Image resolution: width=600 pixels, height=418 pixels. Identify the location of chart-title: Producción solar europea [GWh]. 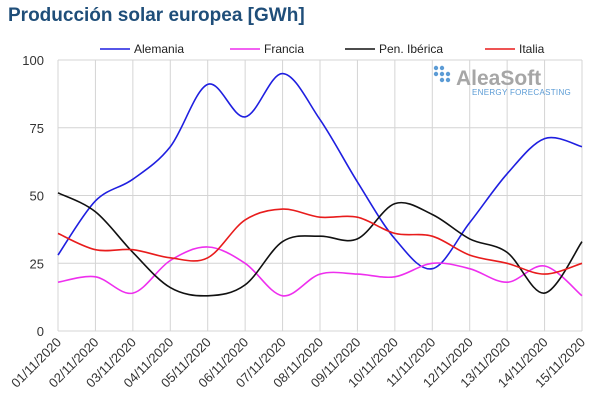
(156, 15).